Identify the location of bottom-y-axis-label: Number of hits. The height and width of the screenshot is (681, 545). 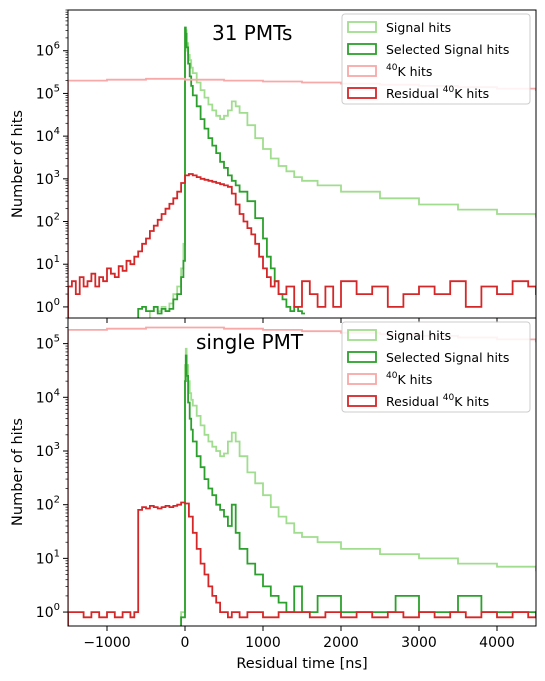
(18, 472).